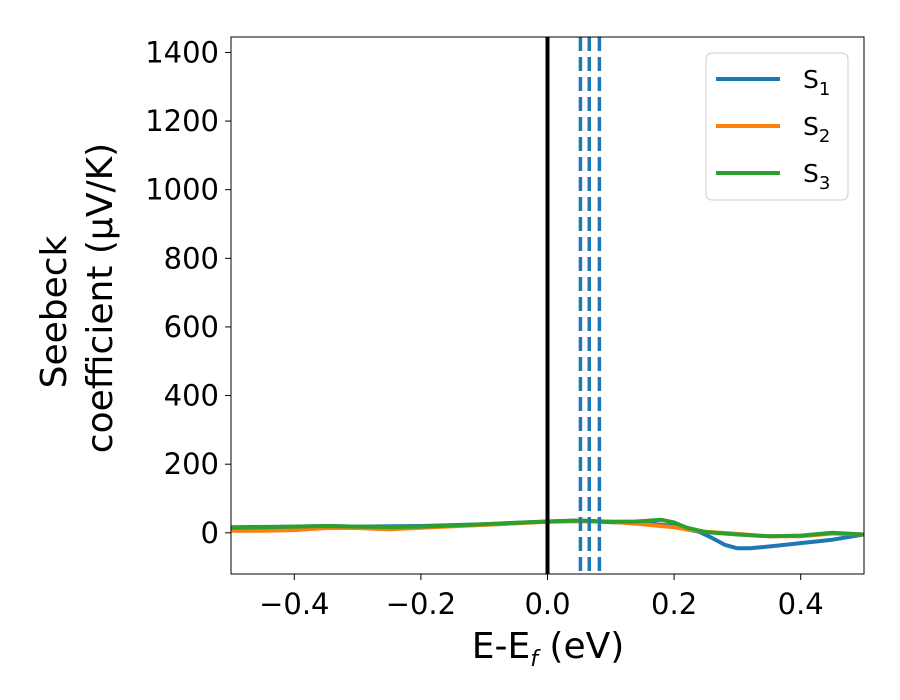  What do you see at coordinates (421, 604) in the screenshot?
I see `x-tick-label: −0.2` at bounding box center [421, 604].